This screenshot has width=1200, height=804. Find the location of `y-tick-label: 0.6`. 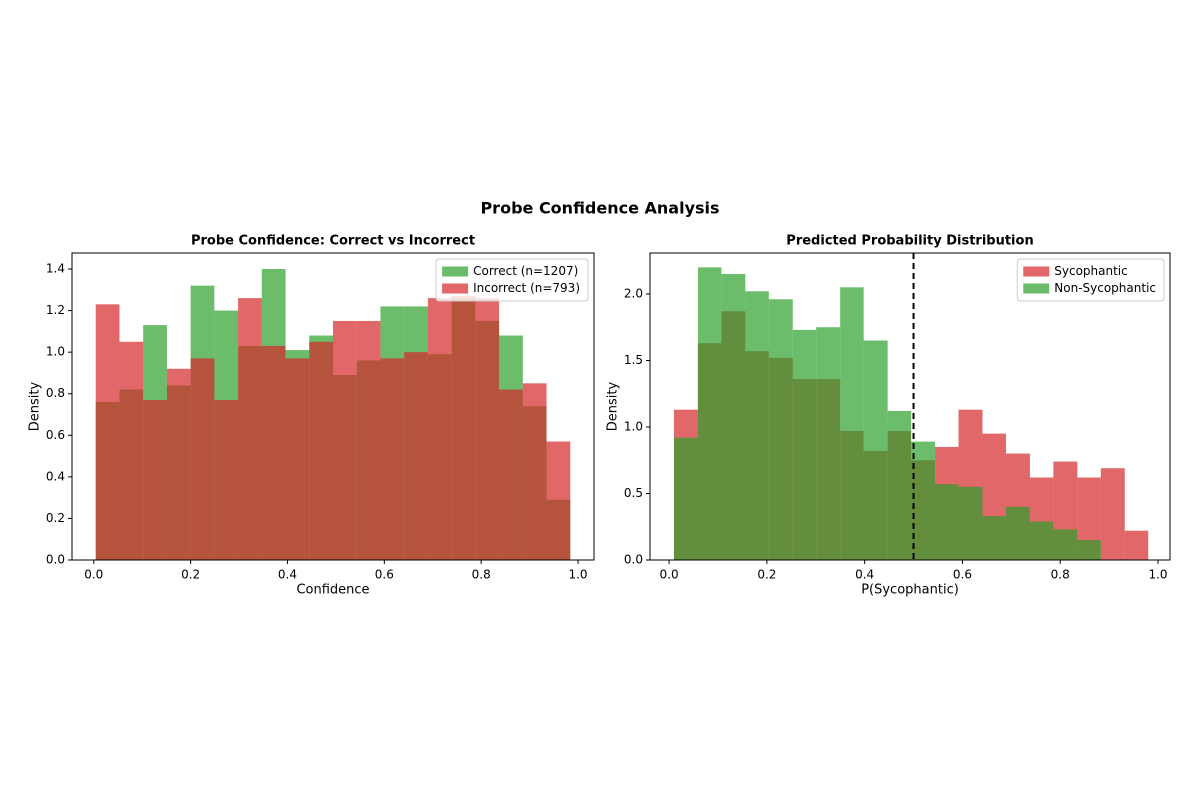

y-tick-label: 0.6 is located at coordinates (55, 435).